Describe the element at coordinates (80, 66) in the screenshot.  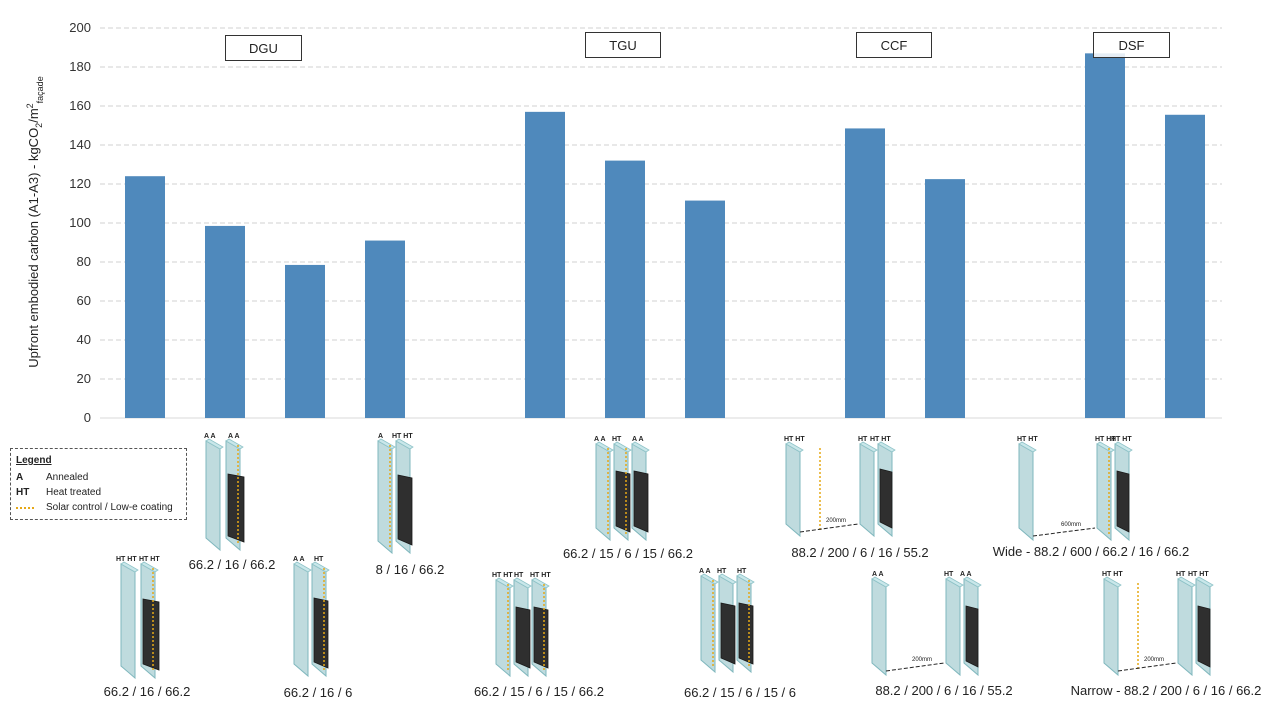
I see `y-tick-label: 180` at that location.